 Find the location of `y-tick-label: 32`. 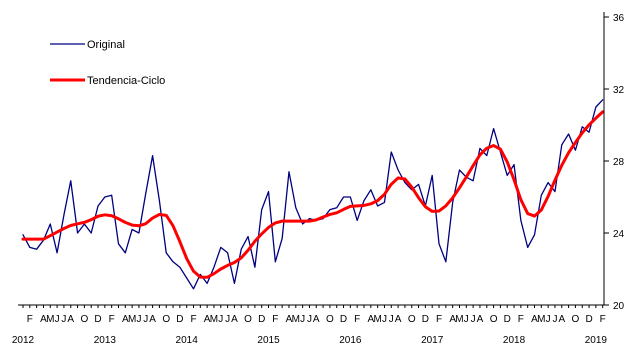

y-tick-label: 32 is located at coordinates (619, 90).